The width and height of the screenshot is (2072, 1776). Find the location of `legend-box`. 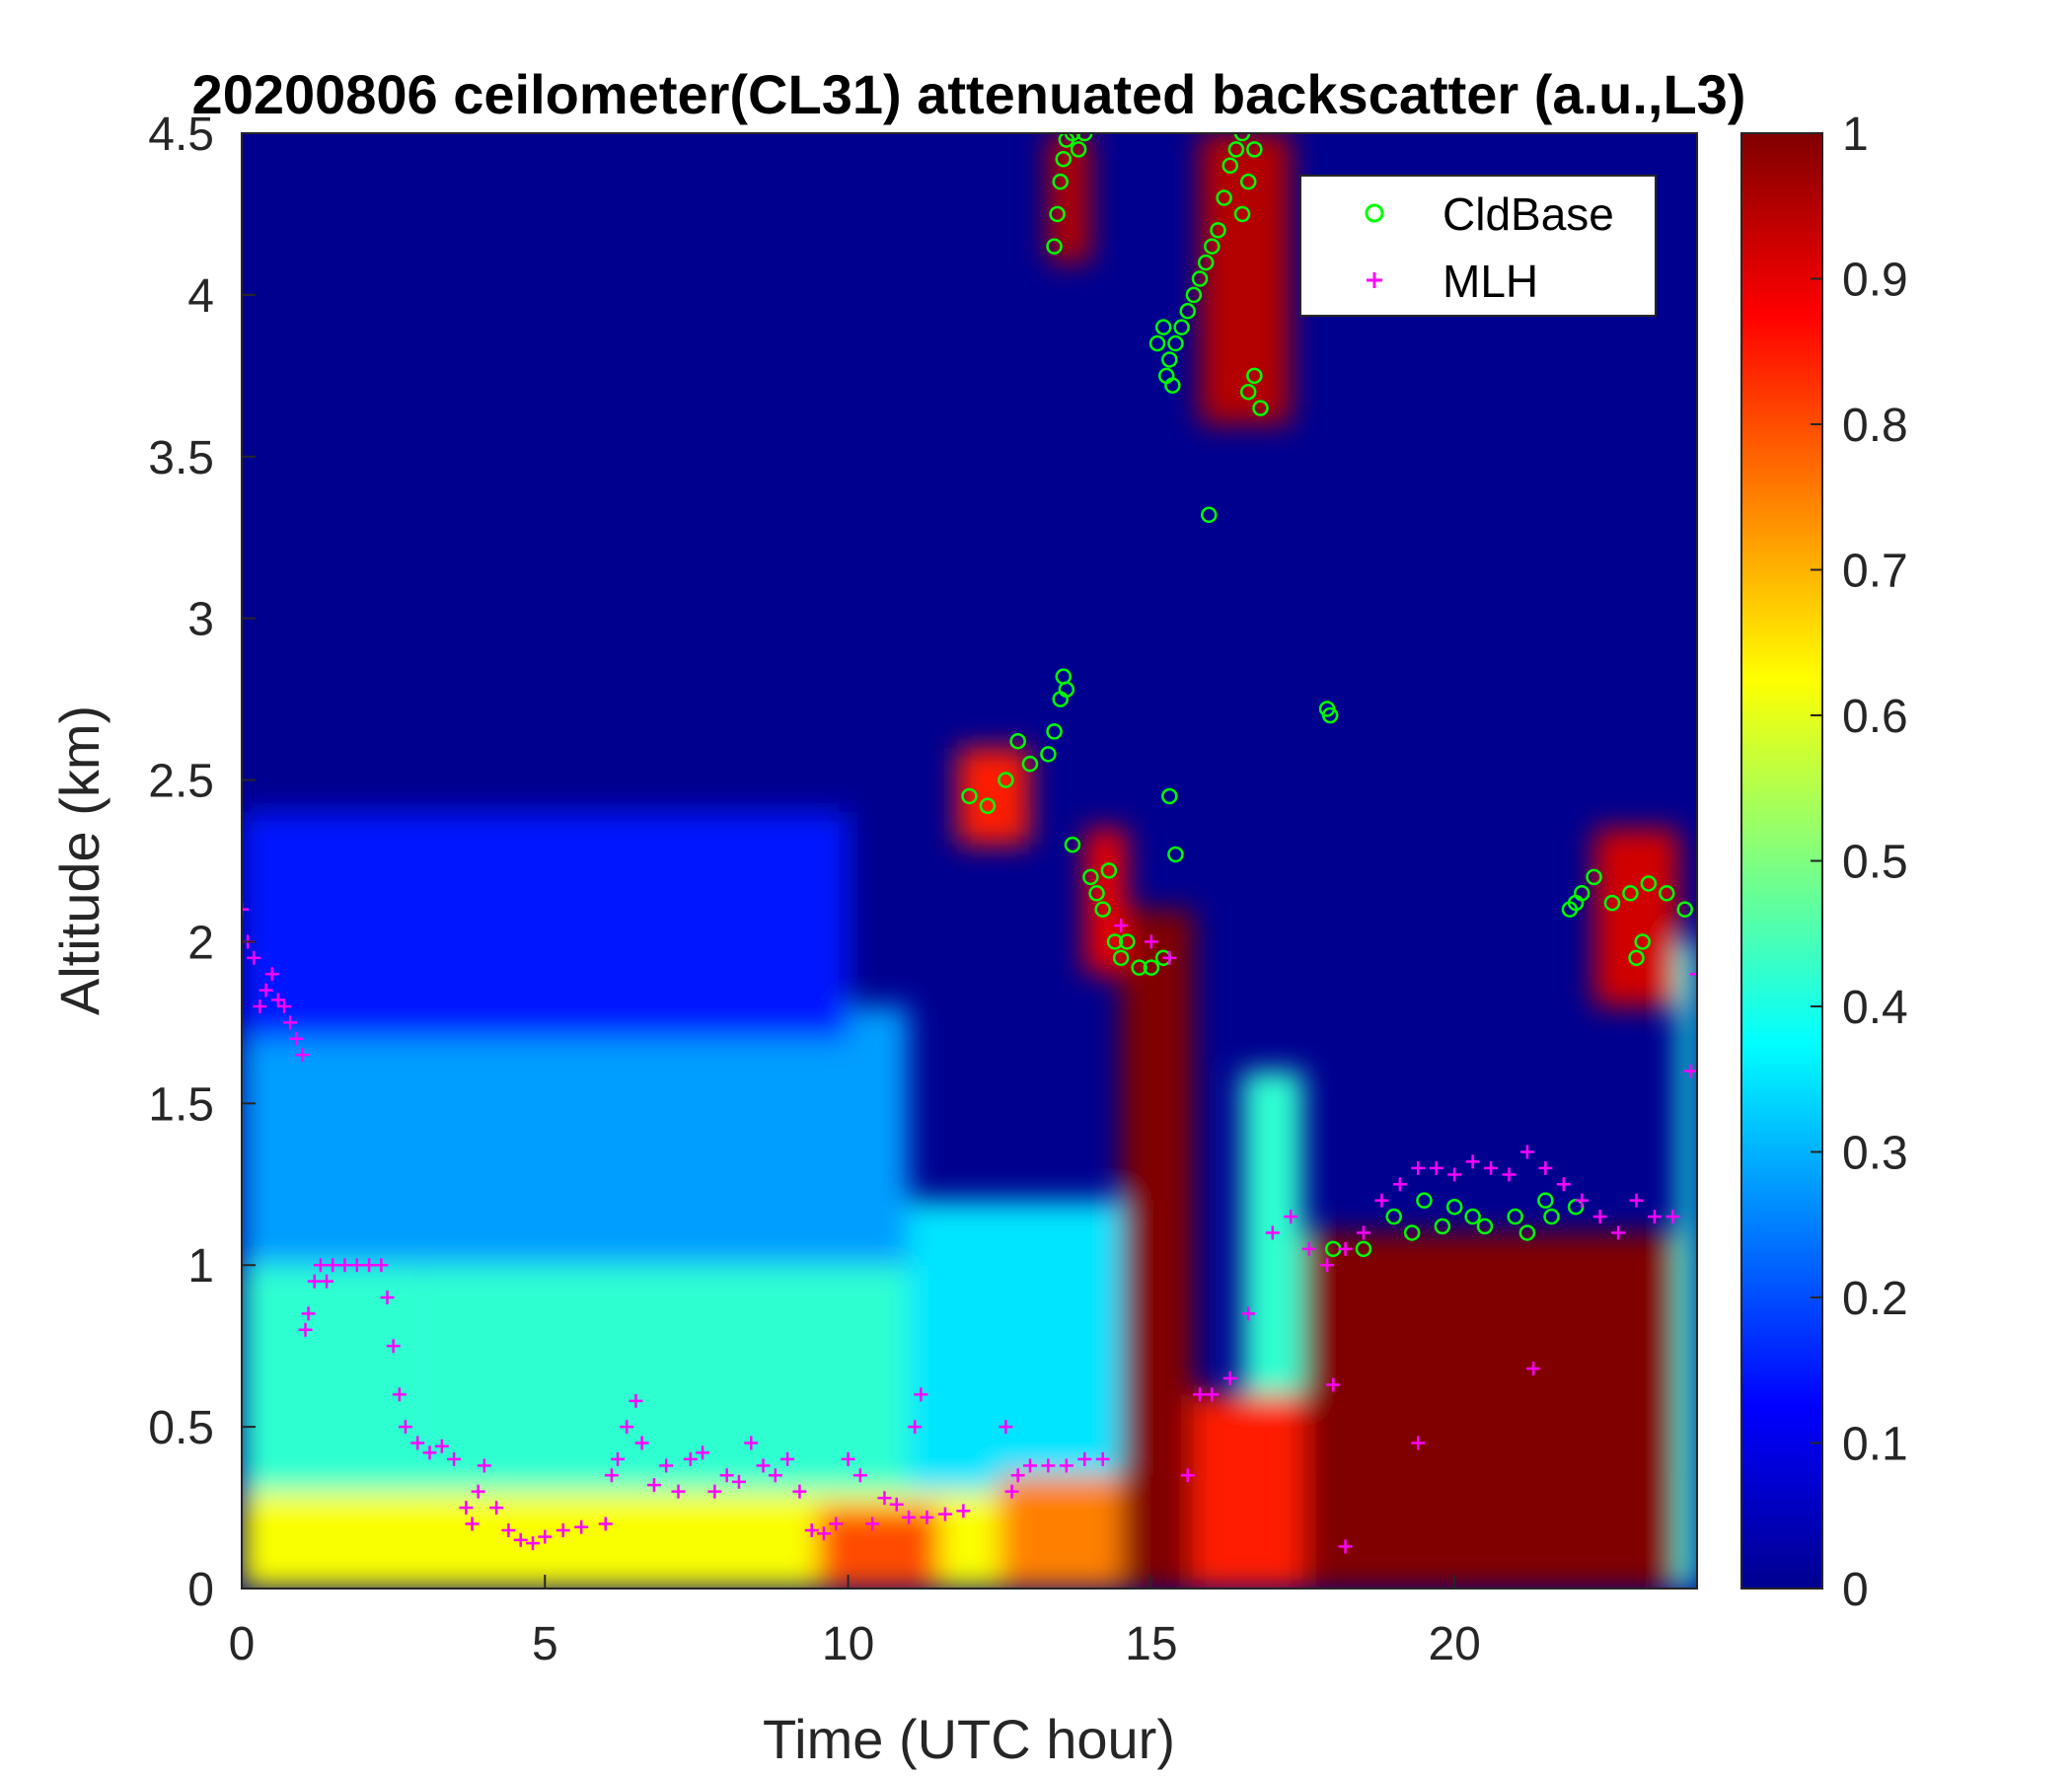

legend-box is located at coordinates (1478, 246).